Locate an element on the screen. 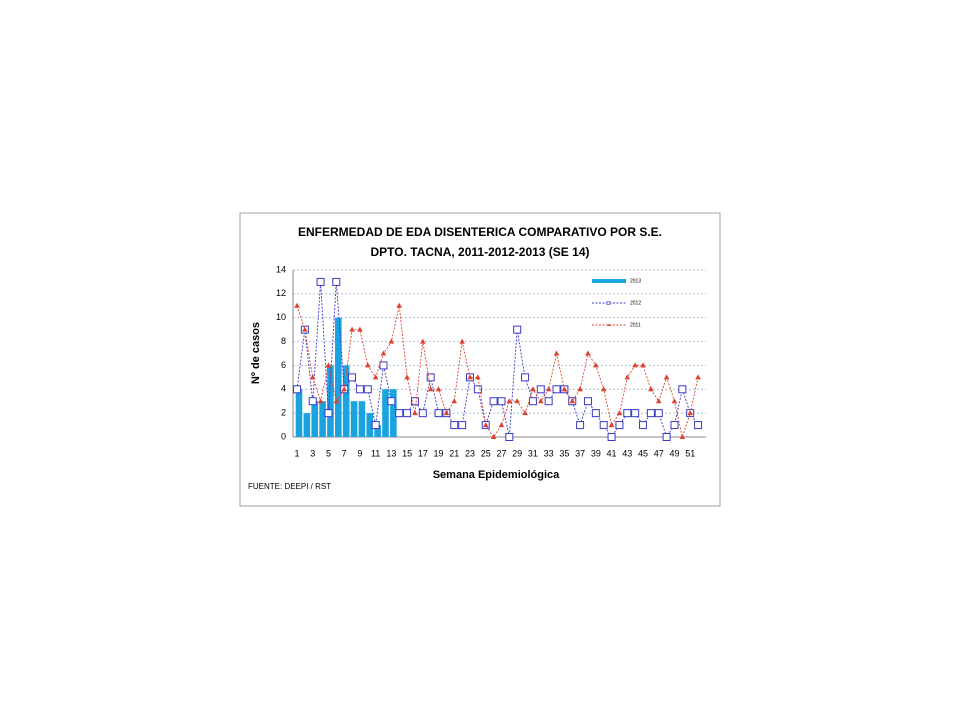  x-tick-label: 49 is located at coordinates (674, 453).